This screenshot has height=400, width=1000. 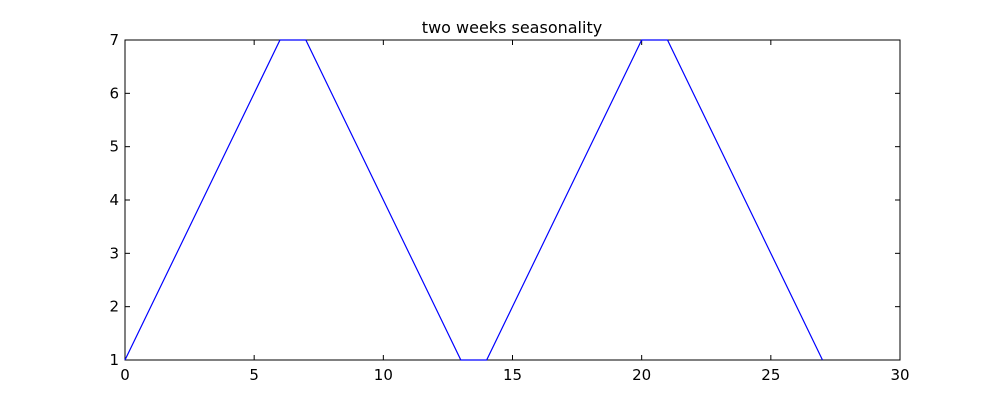 What do you see at coordinates (512, 27) in the screenshot?
I see `chart-title: two weeks seasonality` at bounding box center [512, 27].